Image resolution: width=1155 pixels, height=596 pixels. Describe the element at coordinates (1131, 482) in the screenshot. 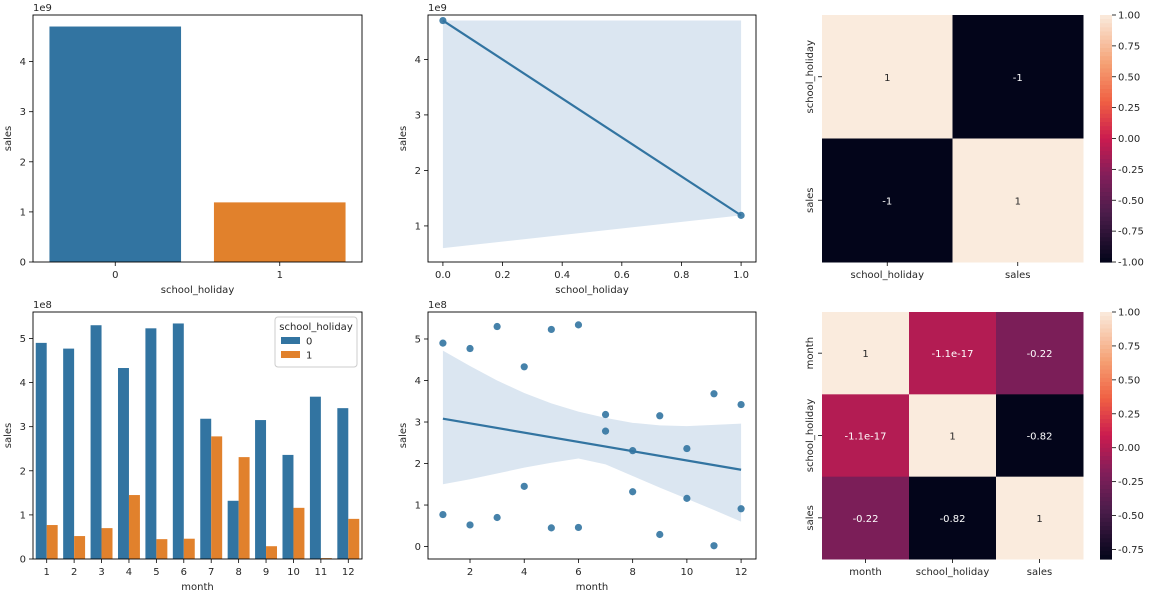

I see `colorbar-tick-label: -0.25` at that location.